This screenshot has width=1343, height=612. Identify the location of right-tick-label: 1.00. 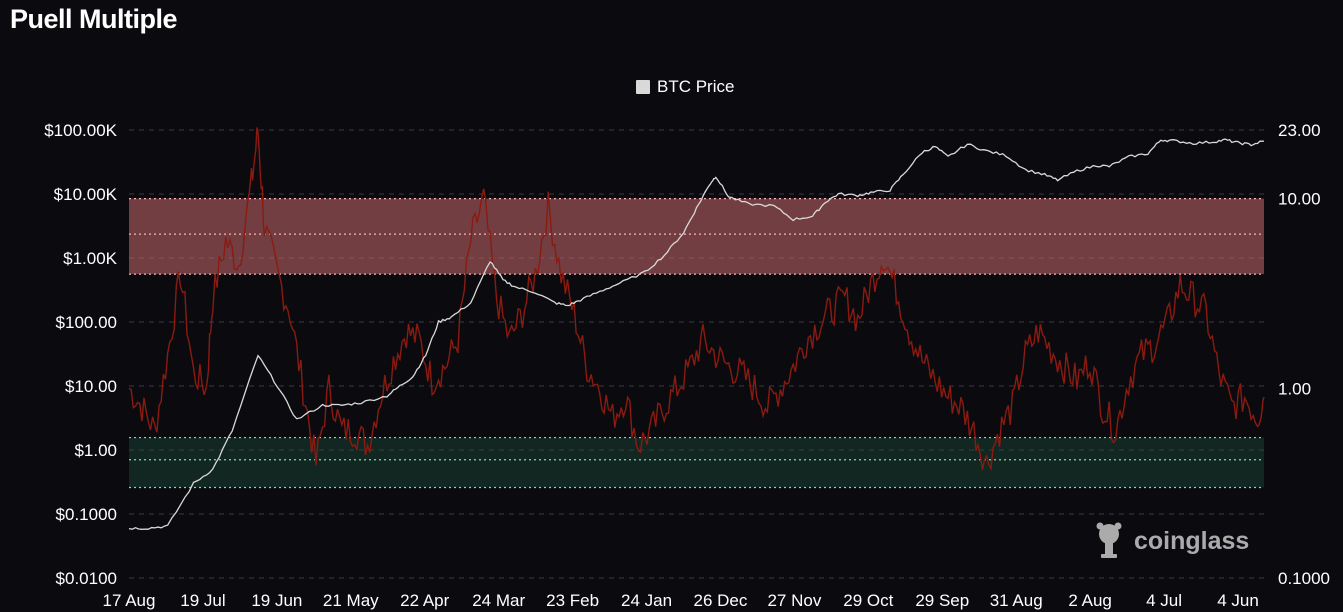
(1294, 388).